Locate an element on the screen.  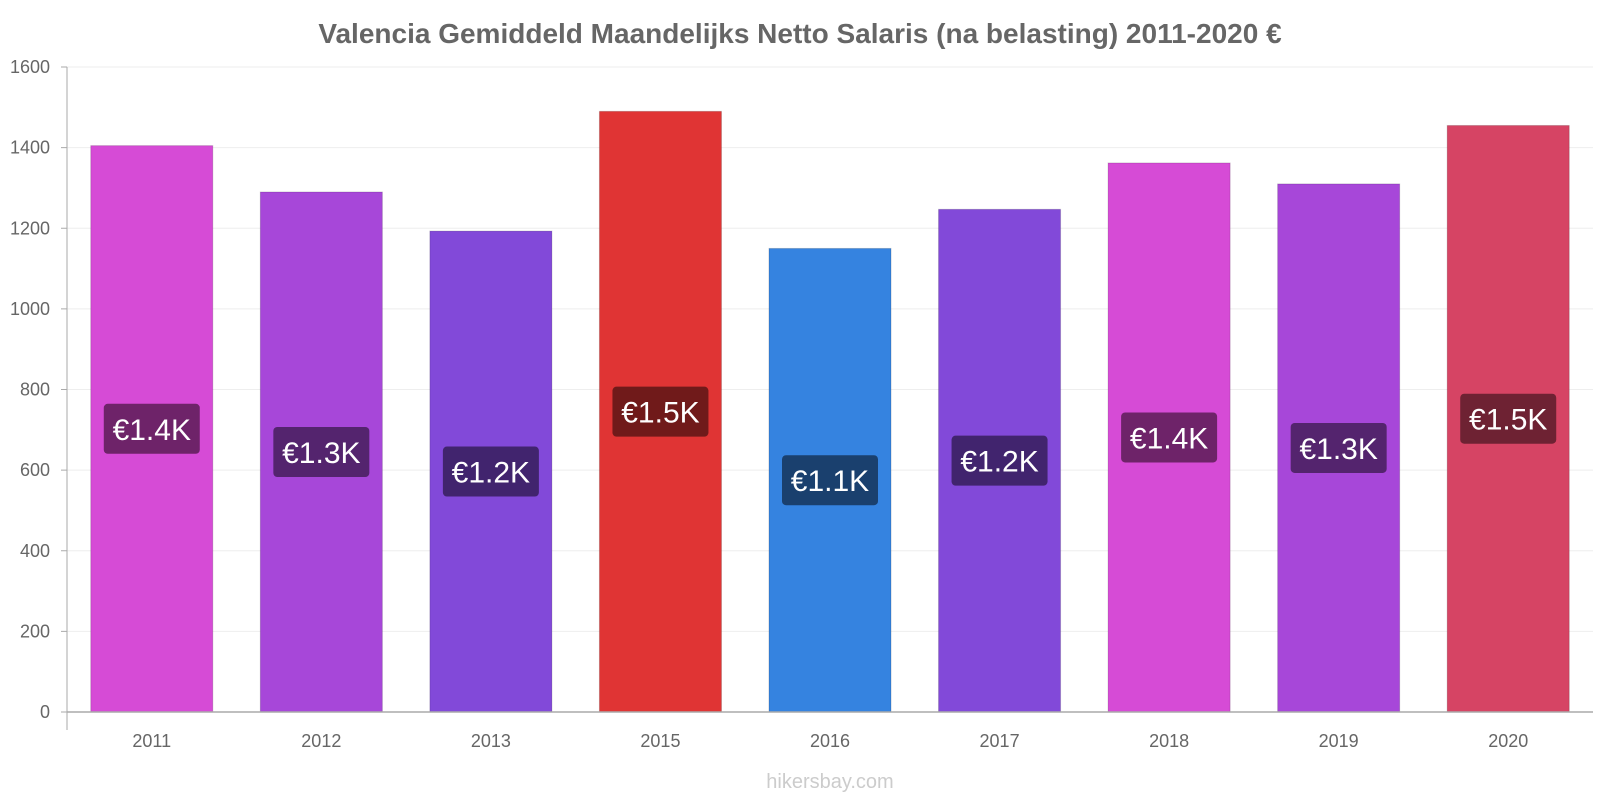
x-tick-label: 2013 is located at coordinates (491, 741).